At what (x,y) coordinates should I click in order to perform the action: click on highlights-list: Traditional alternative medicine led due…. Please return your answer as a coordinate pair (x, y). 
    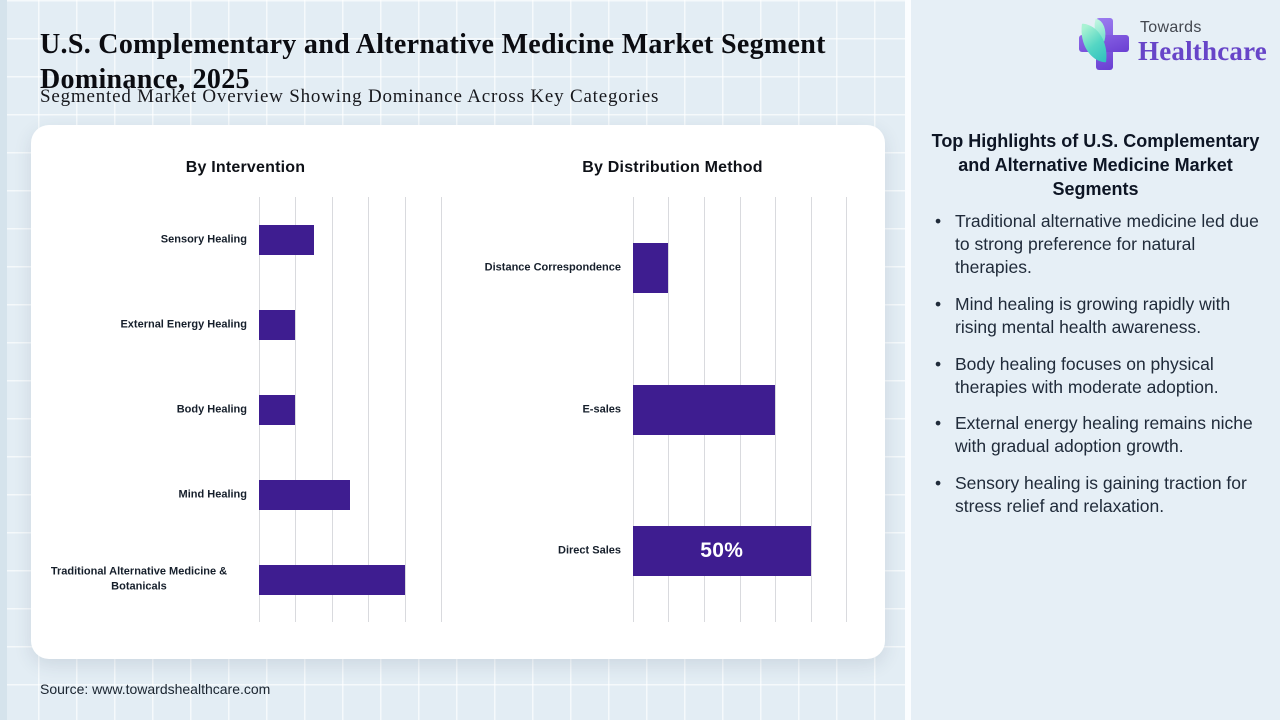
    Looking at the image, I should click on (1099, 371).